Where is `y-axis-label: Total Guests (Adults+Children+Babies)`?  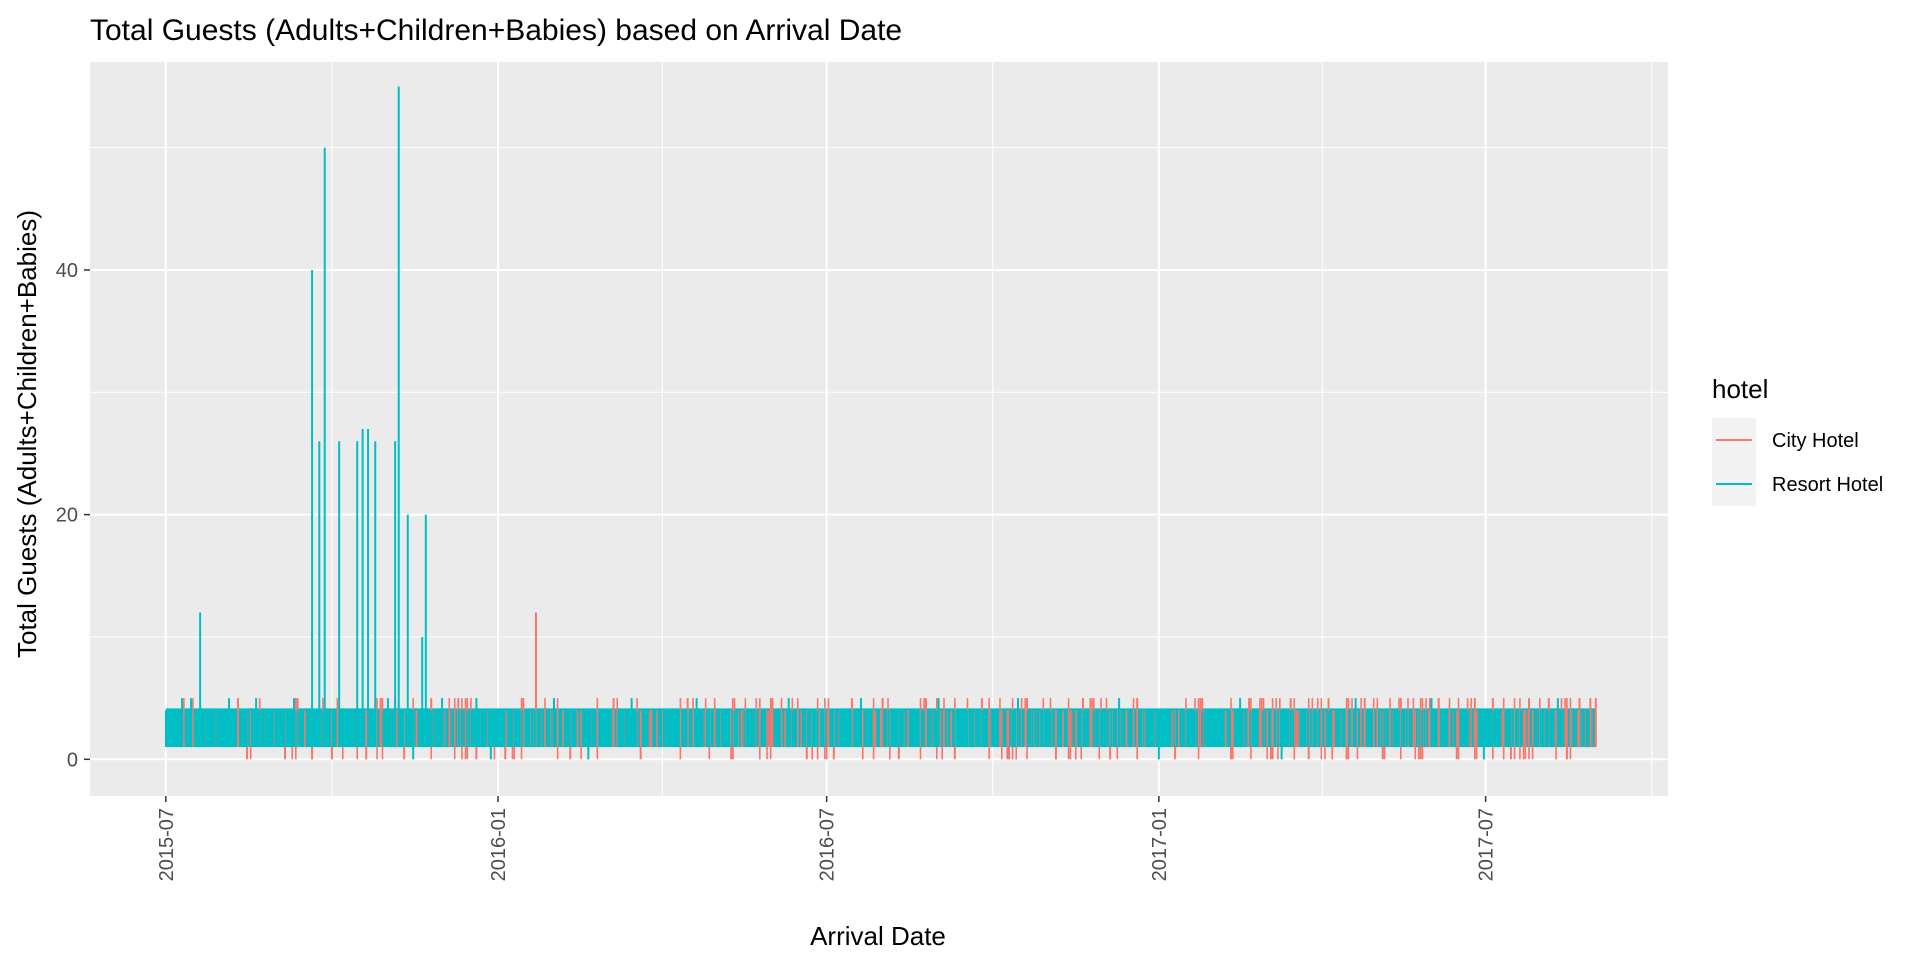
y-axis-label: Total Guests (Adults+Children+Babies) is located at coordinates (27, 434).